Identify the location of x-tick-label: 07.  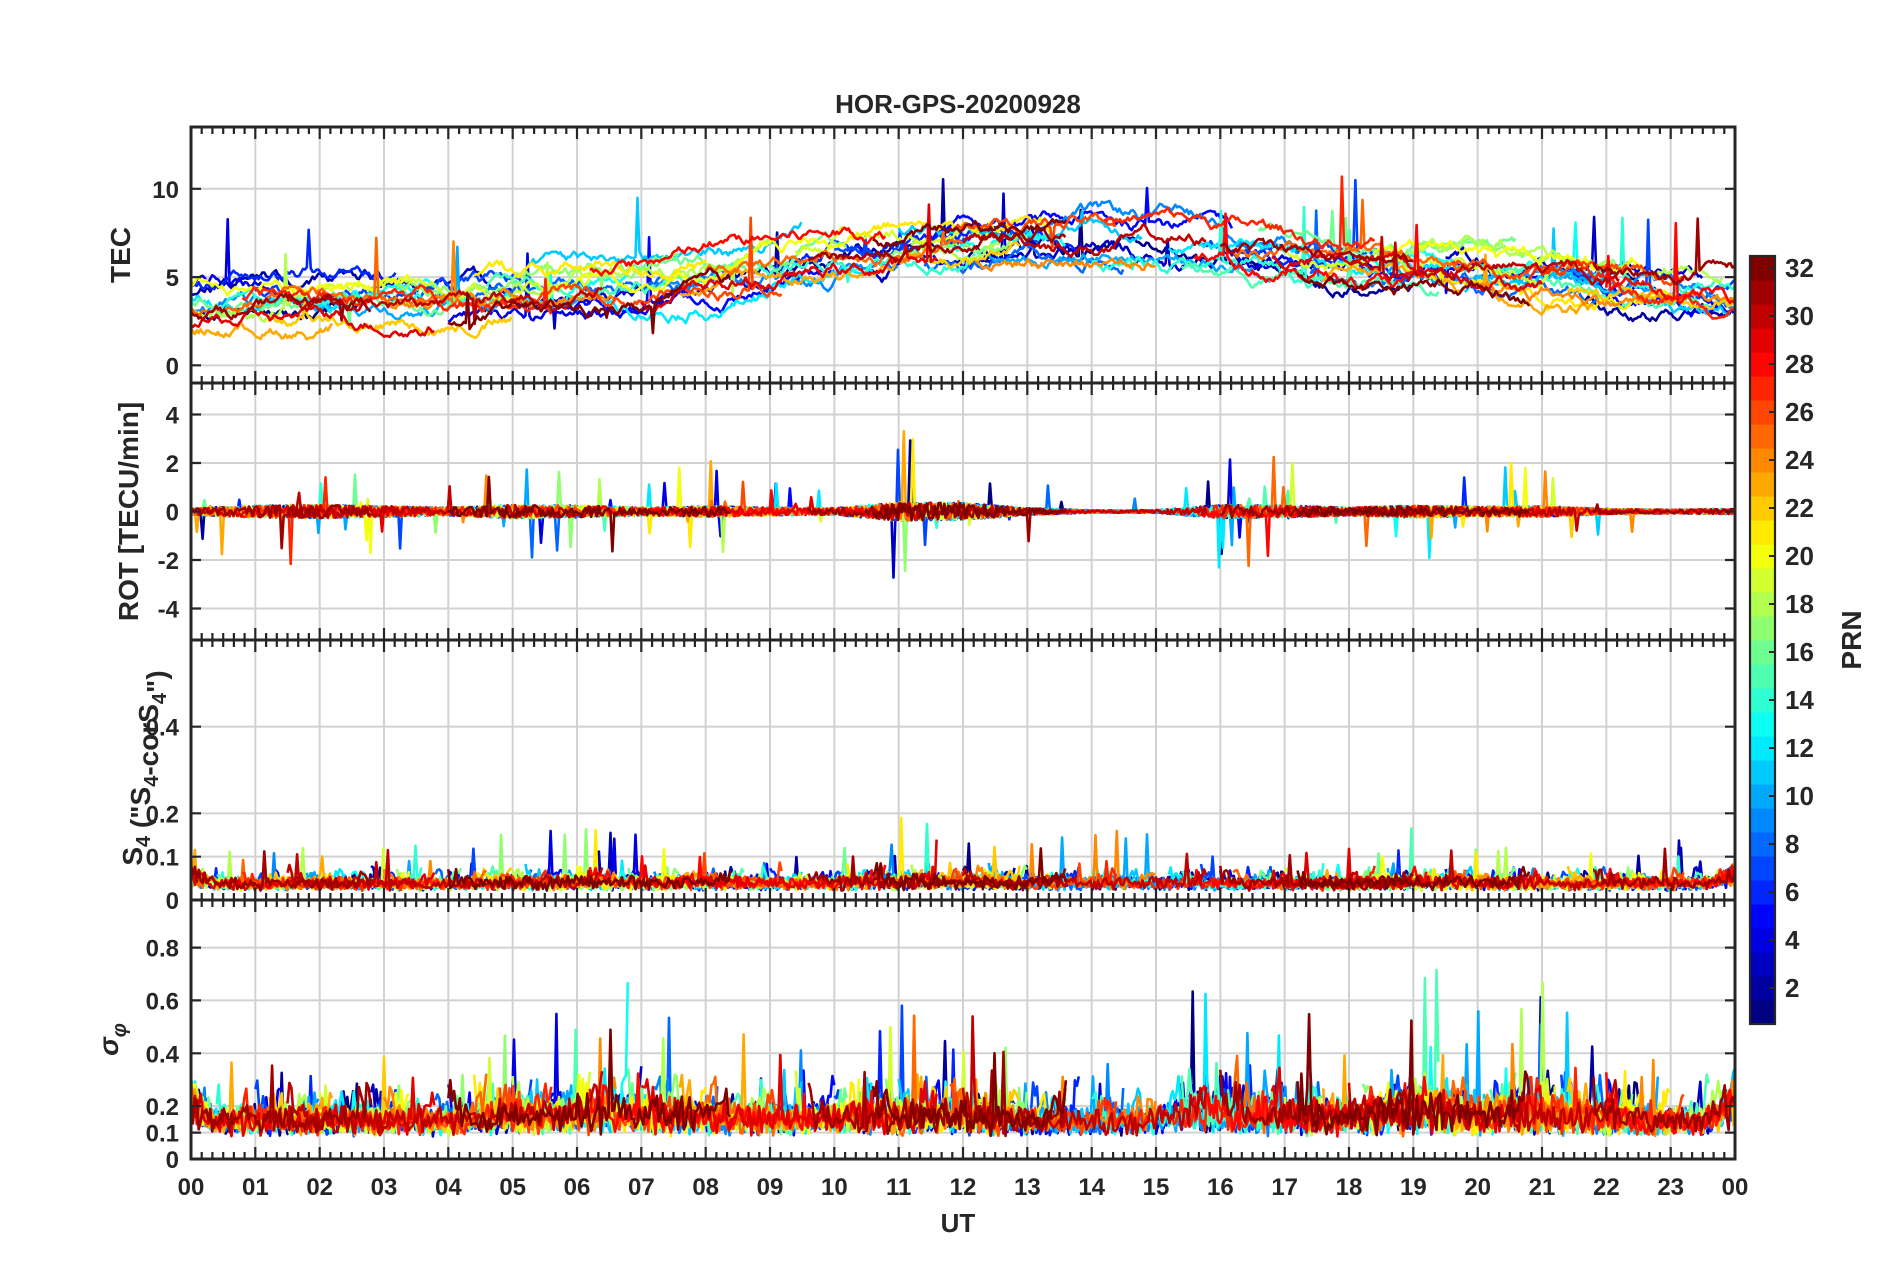
(641, 1187).